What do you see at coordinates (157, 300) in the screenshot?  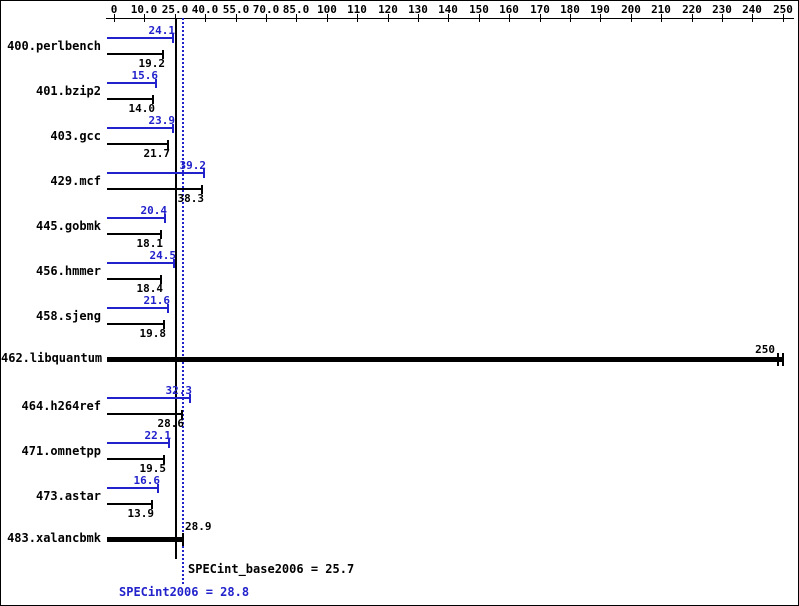 I see `peak-value-label: 21.6` at bounding box center [157, 300].